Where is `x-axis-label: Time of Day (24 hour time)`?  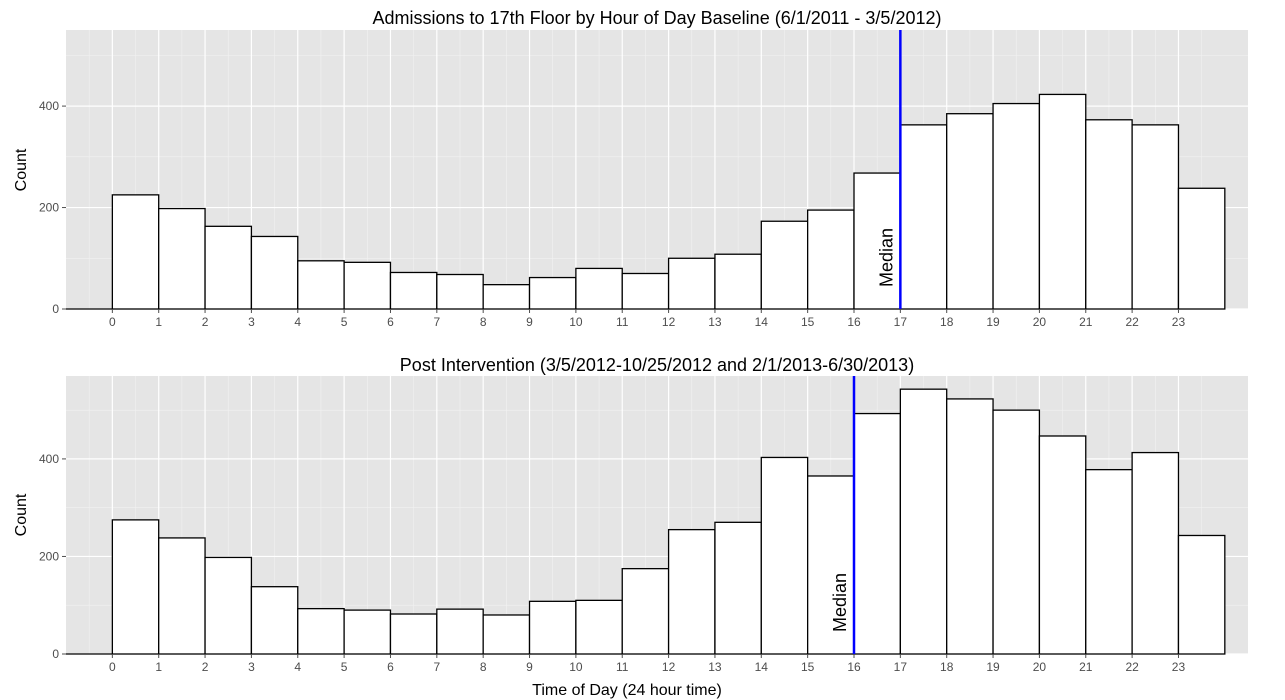
x-axis-label: Time of Day (24 hour time) is located at coordinates (627, 690).